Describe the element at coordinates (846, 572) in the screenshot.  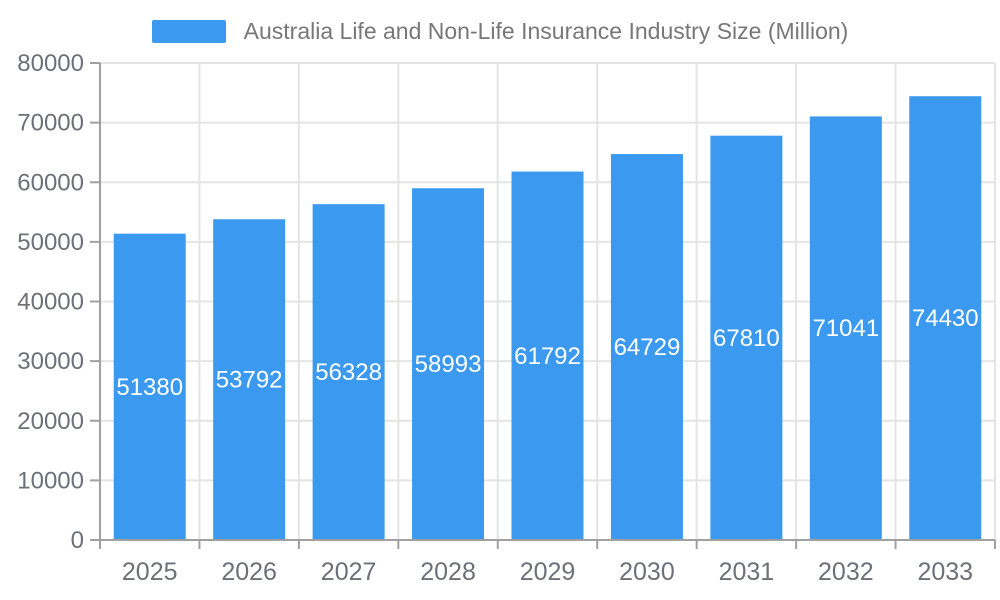
I see `x-tick-label: 2032` at that location.